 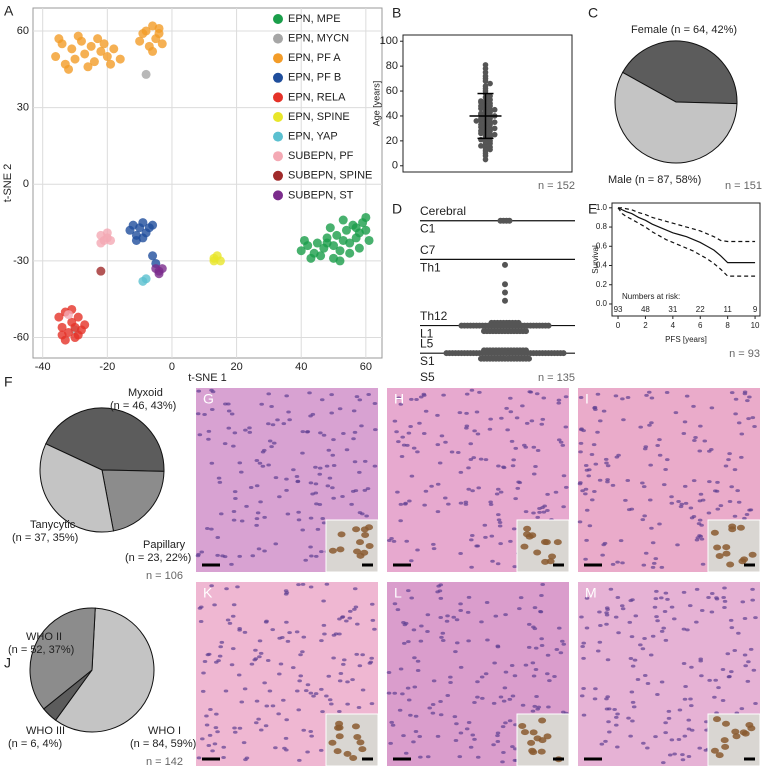 What do you see at coordinates (755, 309) in the screenshot?
I see `at-risk: 9` at bounding box center [755, 309].